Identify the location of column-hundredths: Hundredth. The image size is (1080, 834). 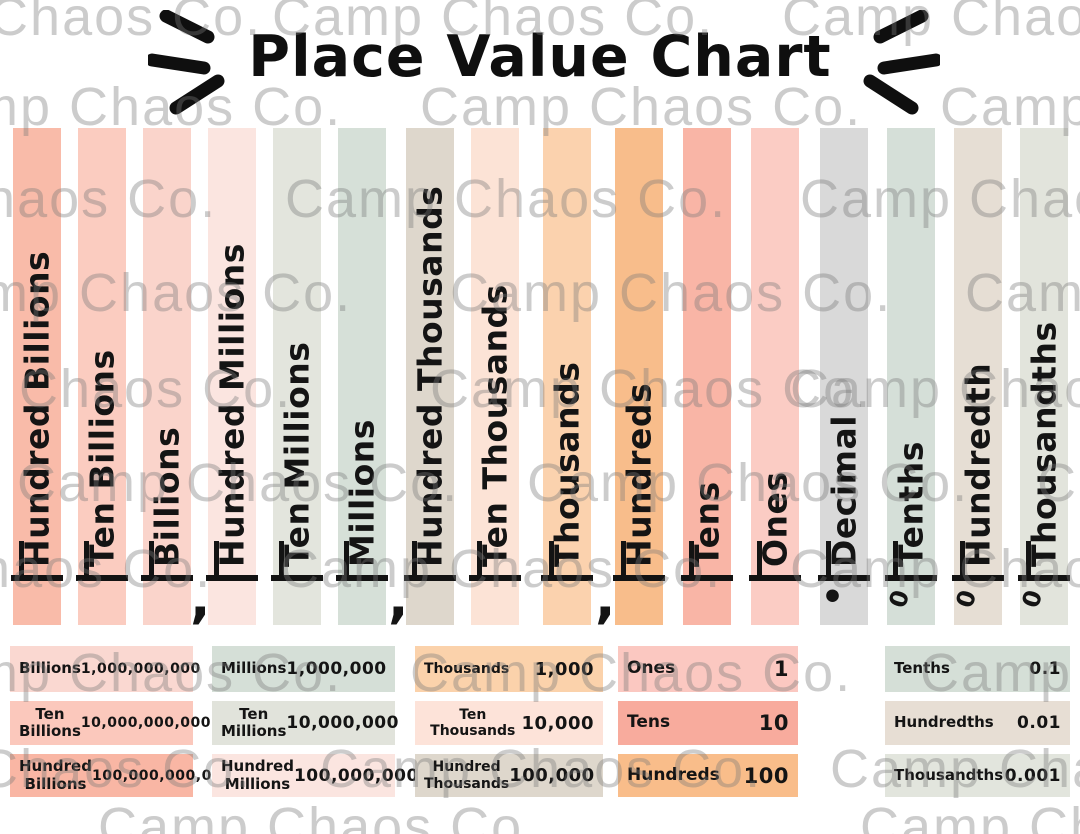
(978, 376).